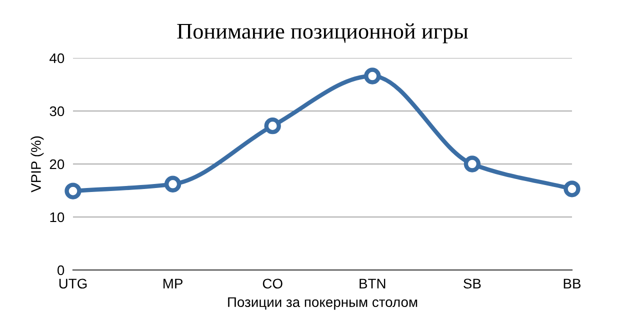 This screenshot has height=325, width=623. I want to click on chart-title: Понимание позиционной игры, so click(322, 33).